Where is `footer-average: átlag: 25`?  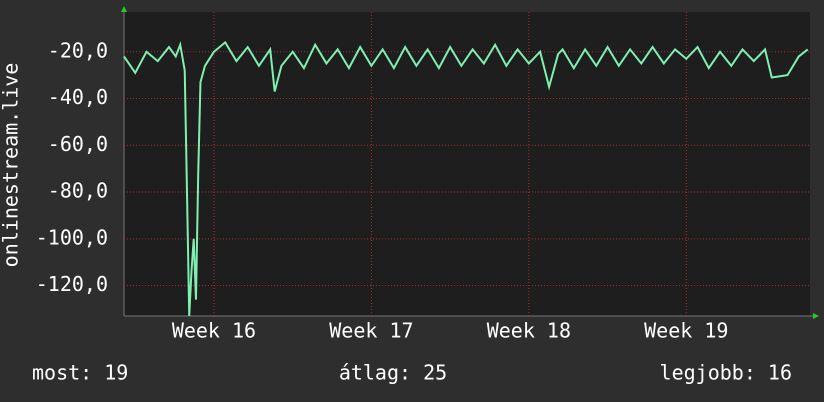 footer-average: átlag: 25 is located at coordinates (393, 373).